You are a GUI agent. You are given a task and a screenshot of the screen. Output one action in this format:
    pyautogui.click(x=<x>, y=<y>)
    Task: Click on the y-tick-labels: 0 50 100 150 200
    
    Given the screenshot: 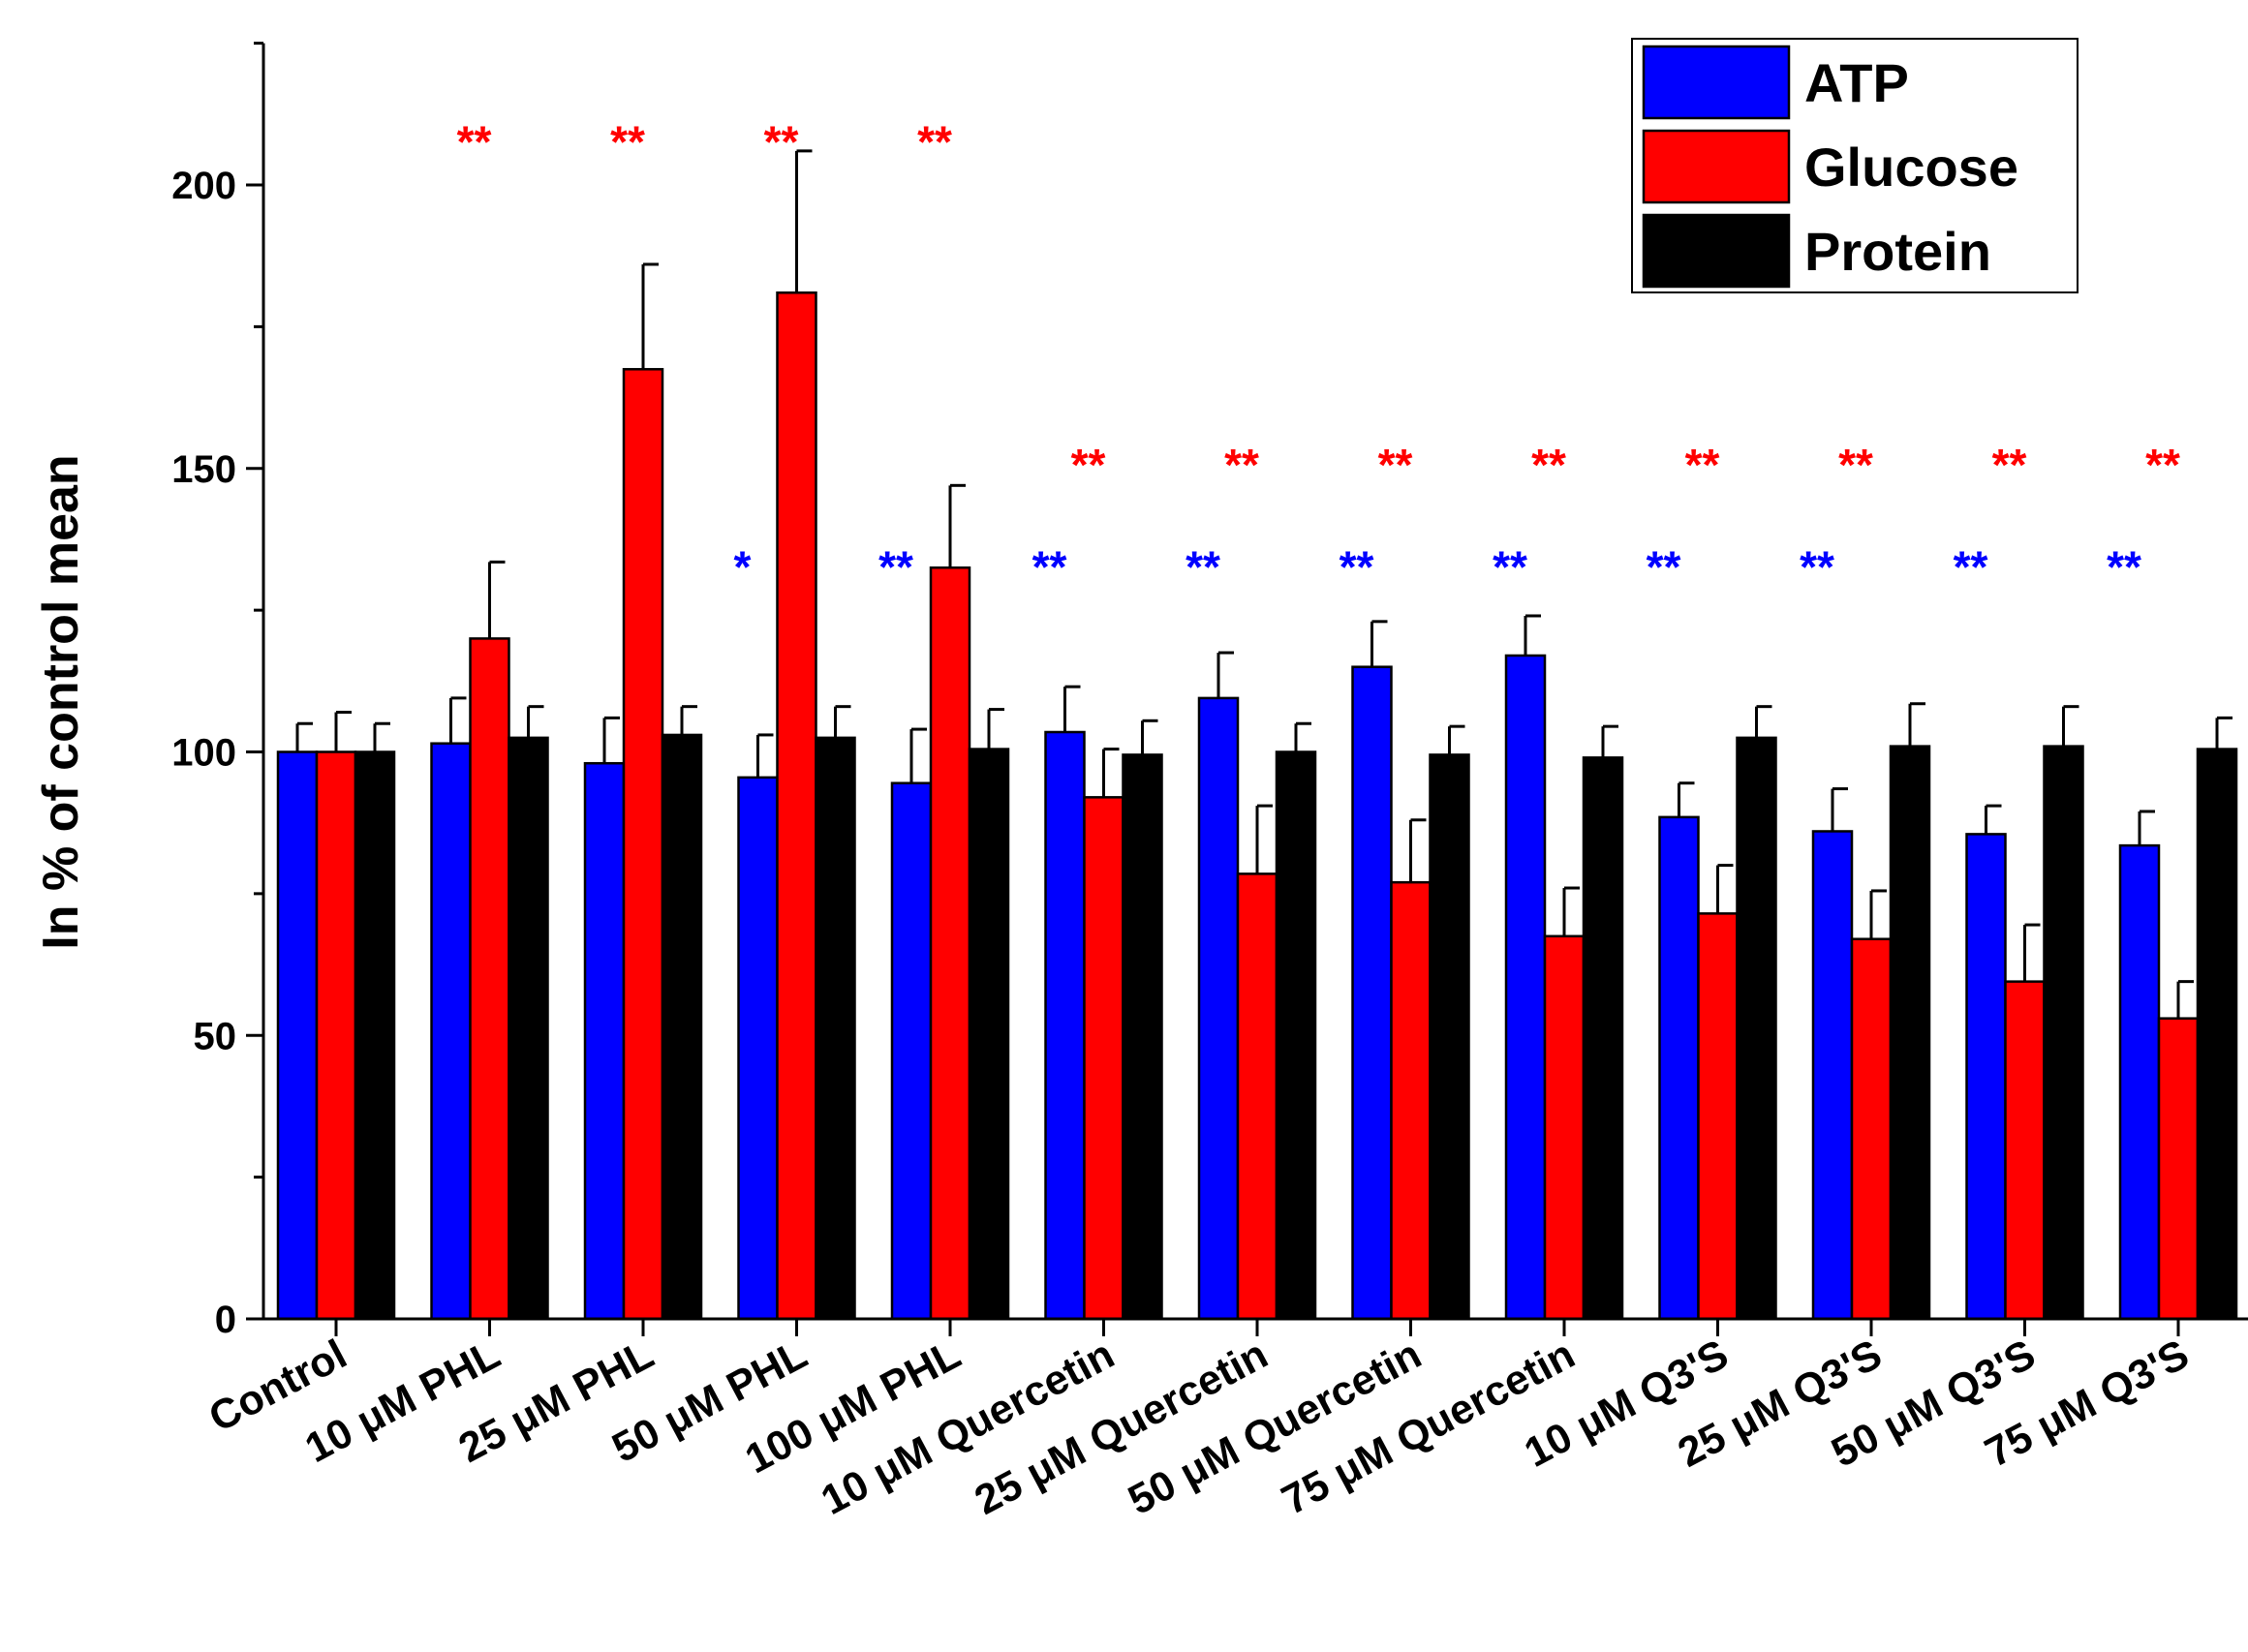 What is the action you would take?
    pyautogui.click(x=204, y=753)
    